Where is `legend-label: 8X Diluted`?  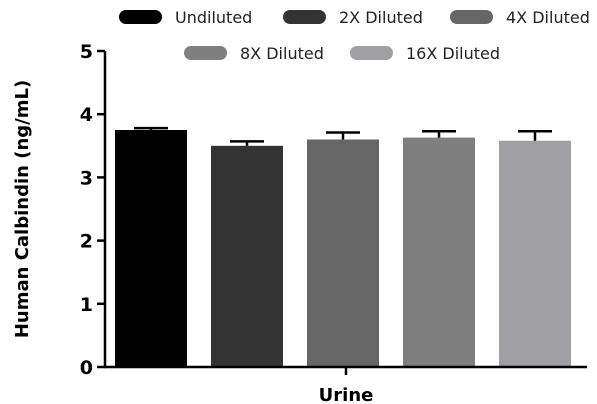 legend-label: 8X Diluted is located at coordinates (282, 53).